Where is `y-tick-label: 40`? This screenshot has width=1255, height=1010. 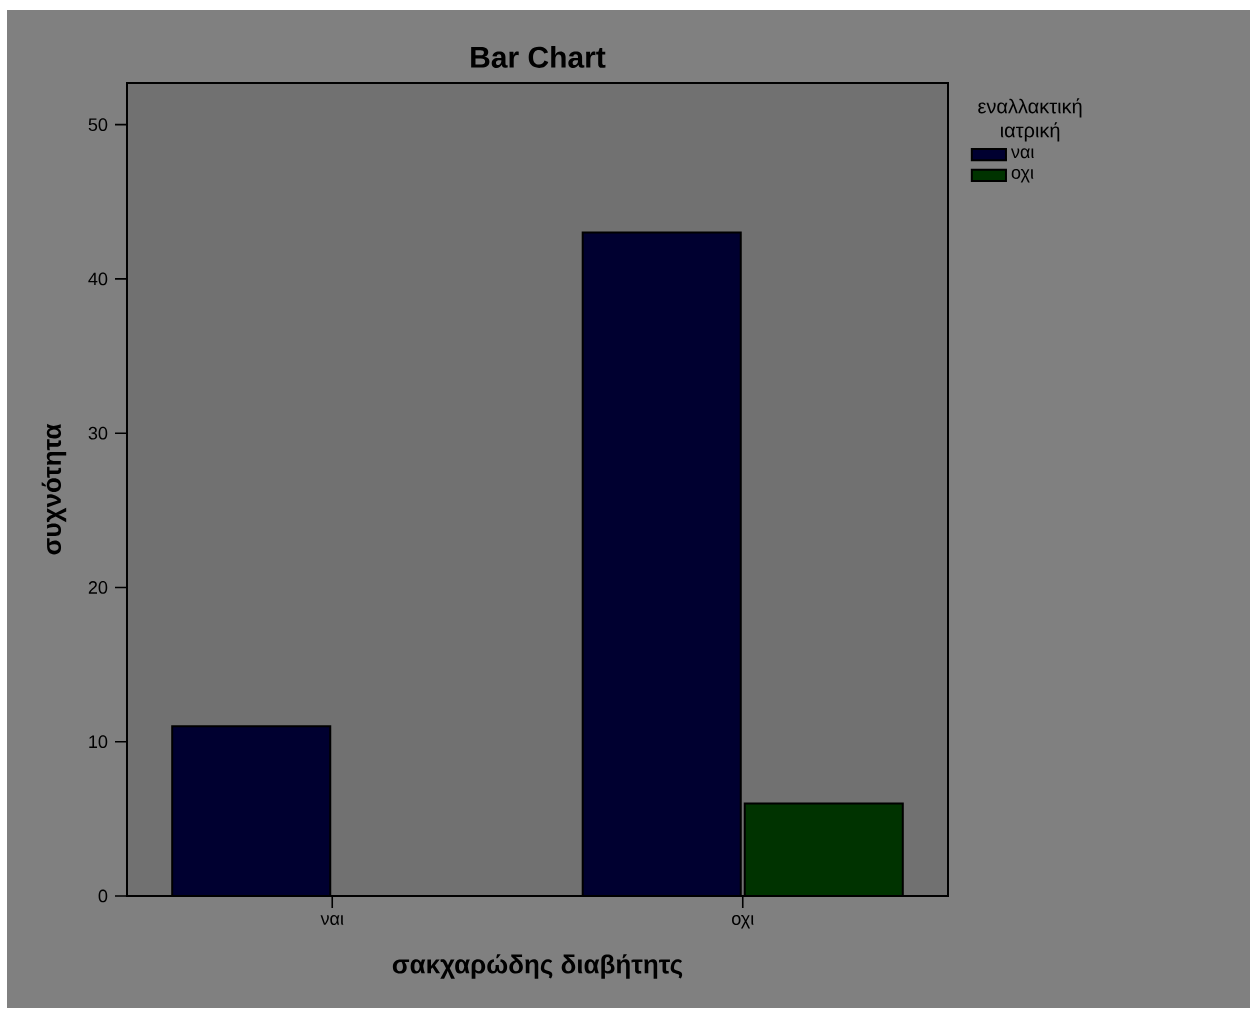
y-tick-label: 40 is located at coordinates (98, 279).